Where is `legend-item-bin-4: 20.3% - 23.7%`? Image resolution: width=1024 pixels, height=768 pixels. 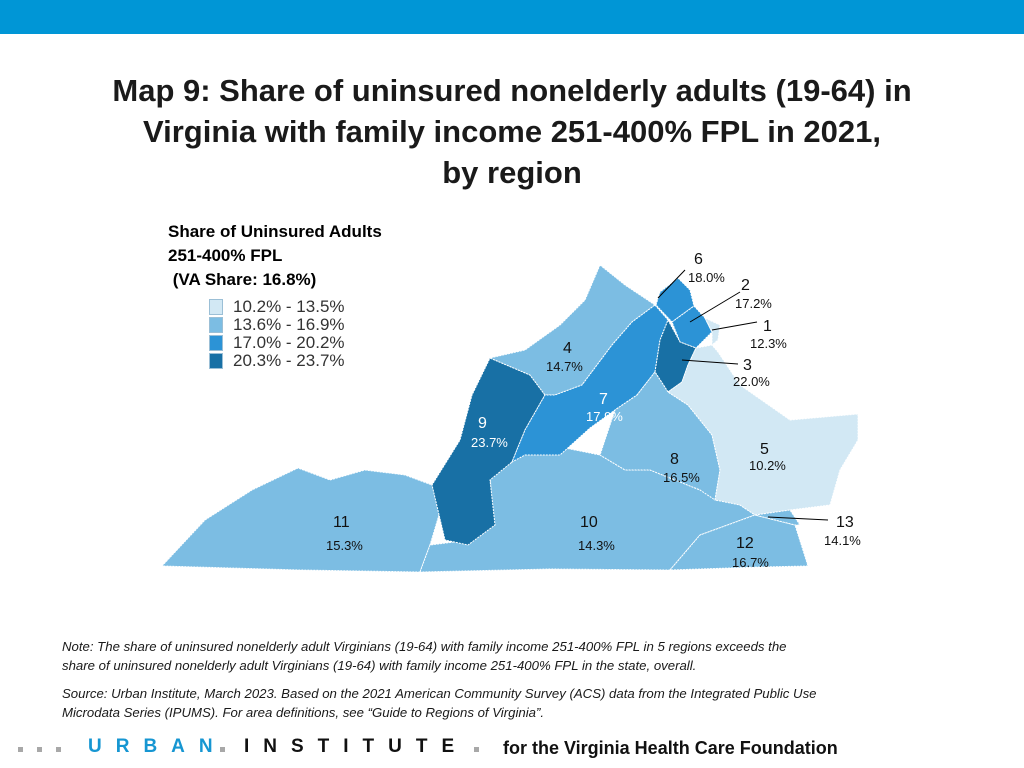 legend-item-bin-4: 20.3% - 23.7% is located at coordinates (277, 361).